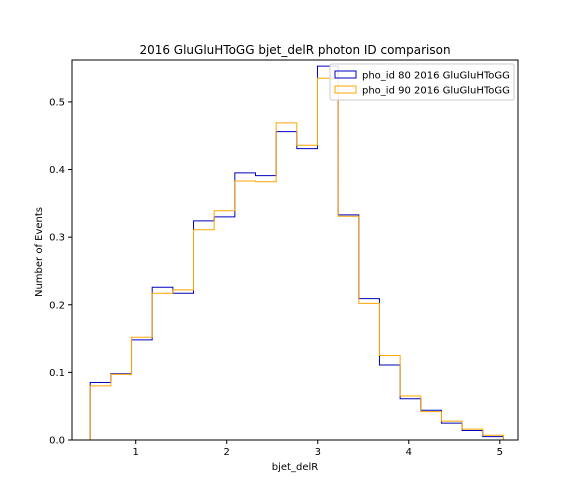 Image resolution: width=576 pixels, height=504 pixels. Describe the element at coordinates (57, 305) in the screenshot. I see `y-tick-label: 0.2` at that location.